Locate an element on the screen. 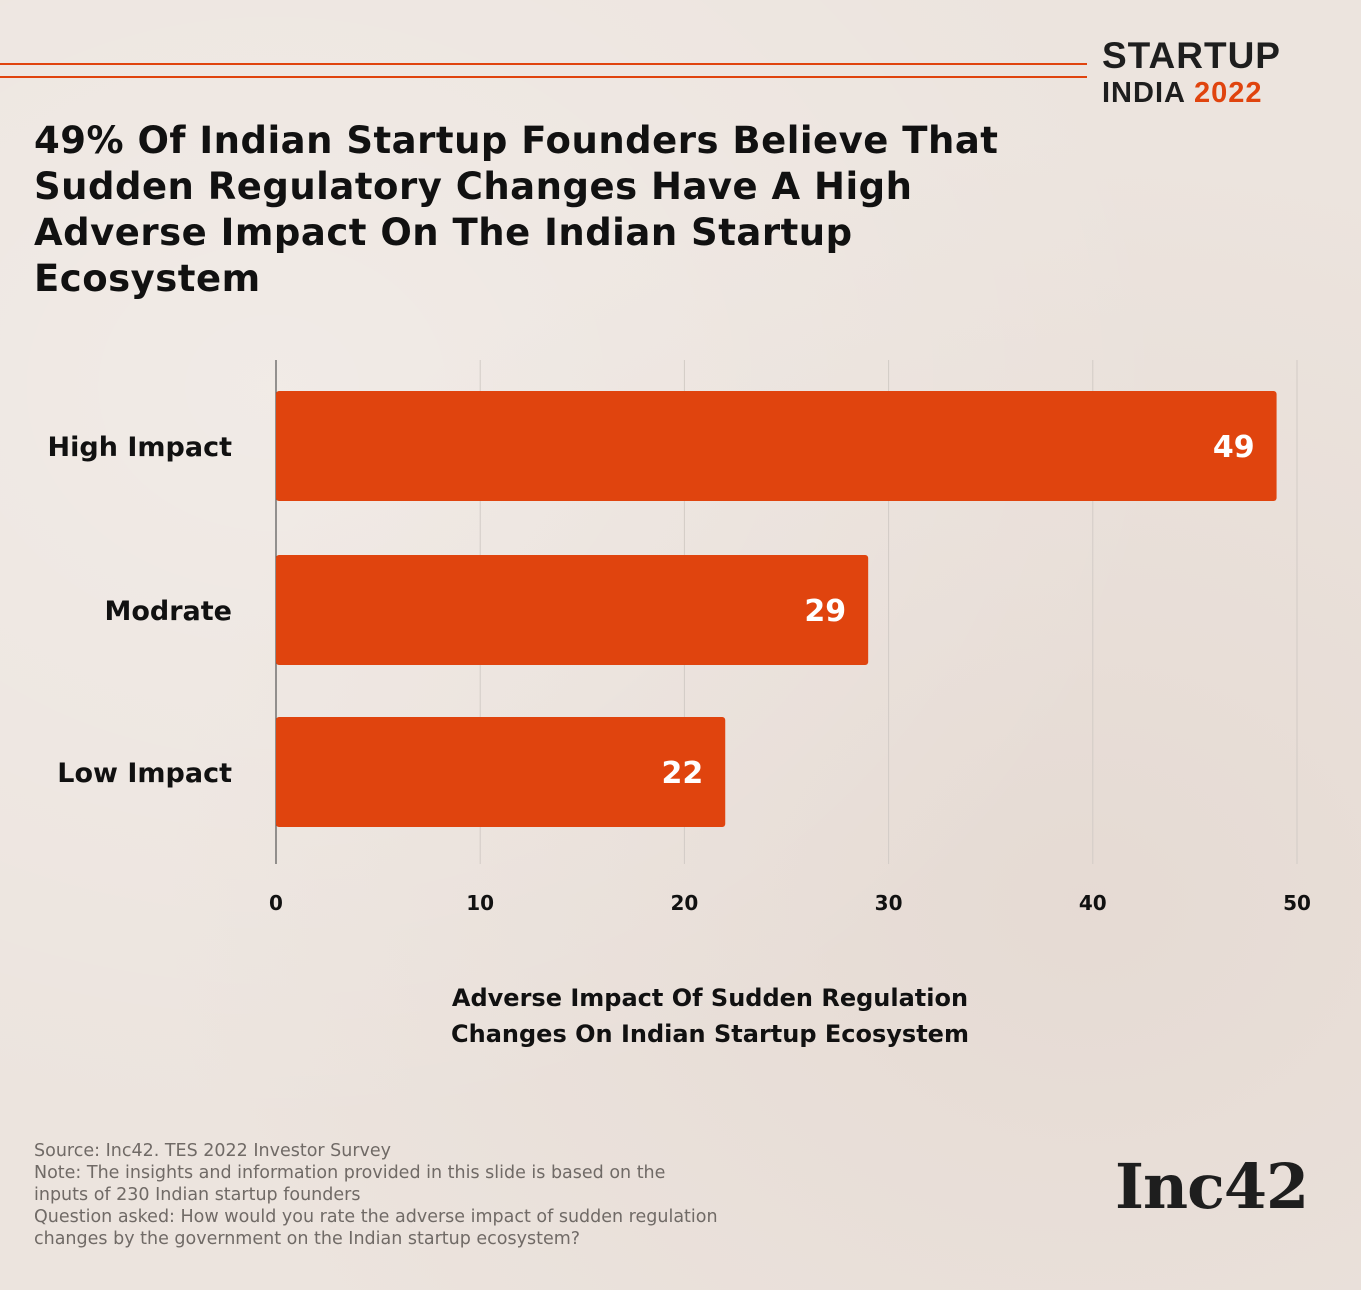  startup-india-brand: STARTUP INDIA 2022 is located at coordinates (1191, 73).